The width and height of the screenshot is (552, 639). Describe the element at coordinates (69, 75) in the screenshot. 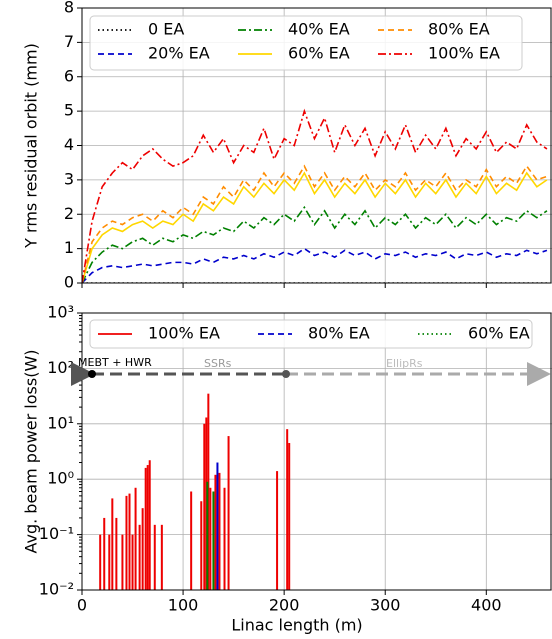

I see `y-tick-label: 6` at that location.